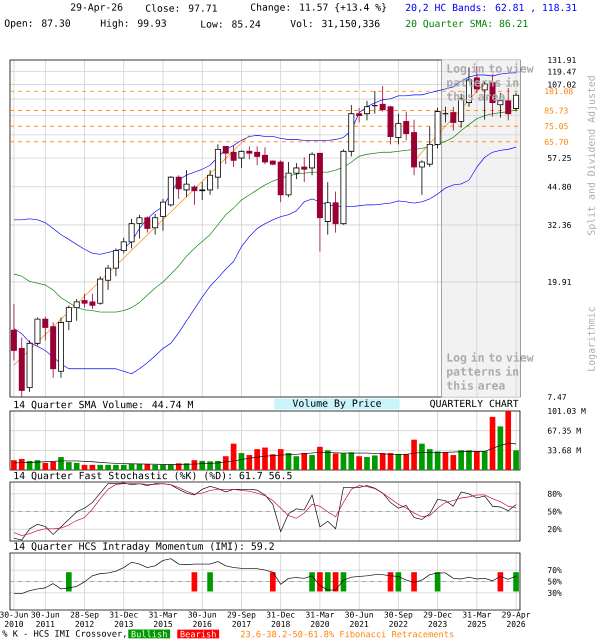  What do you see at coordinates (37, 24) in the screenshot?
I see `text: Open: 87.30` at bounding box center [37, 24].